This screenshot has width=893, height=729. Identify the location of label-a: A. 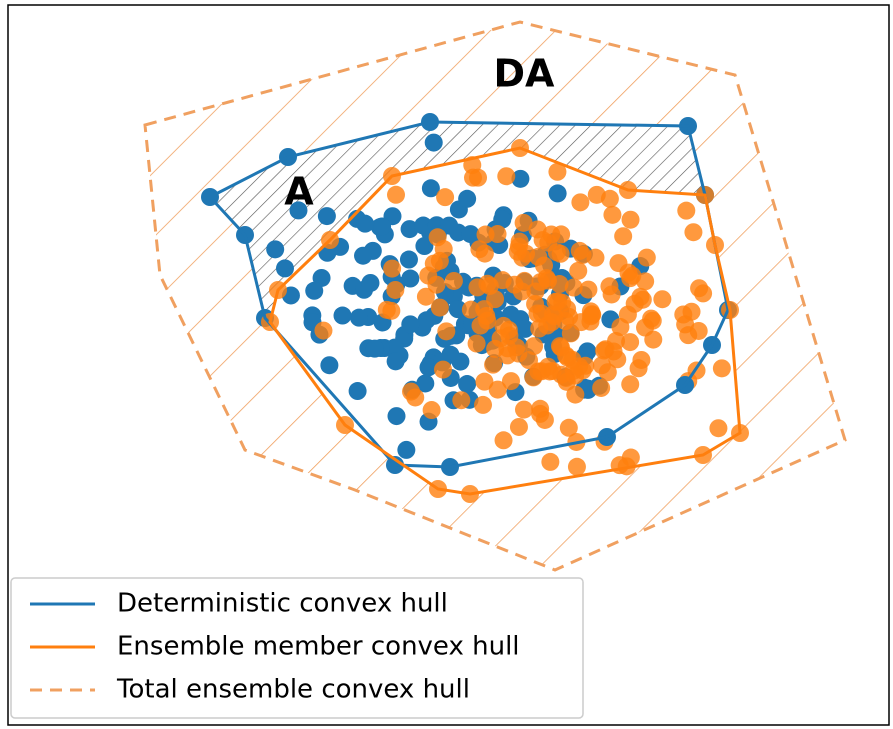
(299, 192).